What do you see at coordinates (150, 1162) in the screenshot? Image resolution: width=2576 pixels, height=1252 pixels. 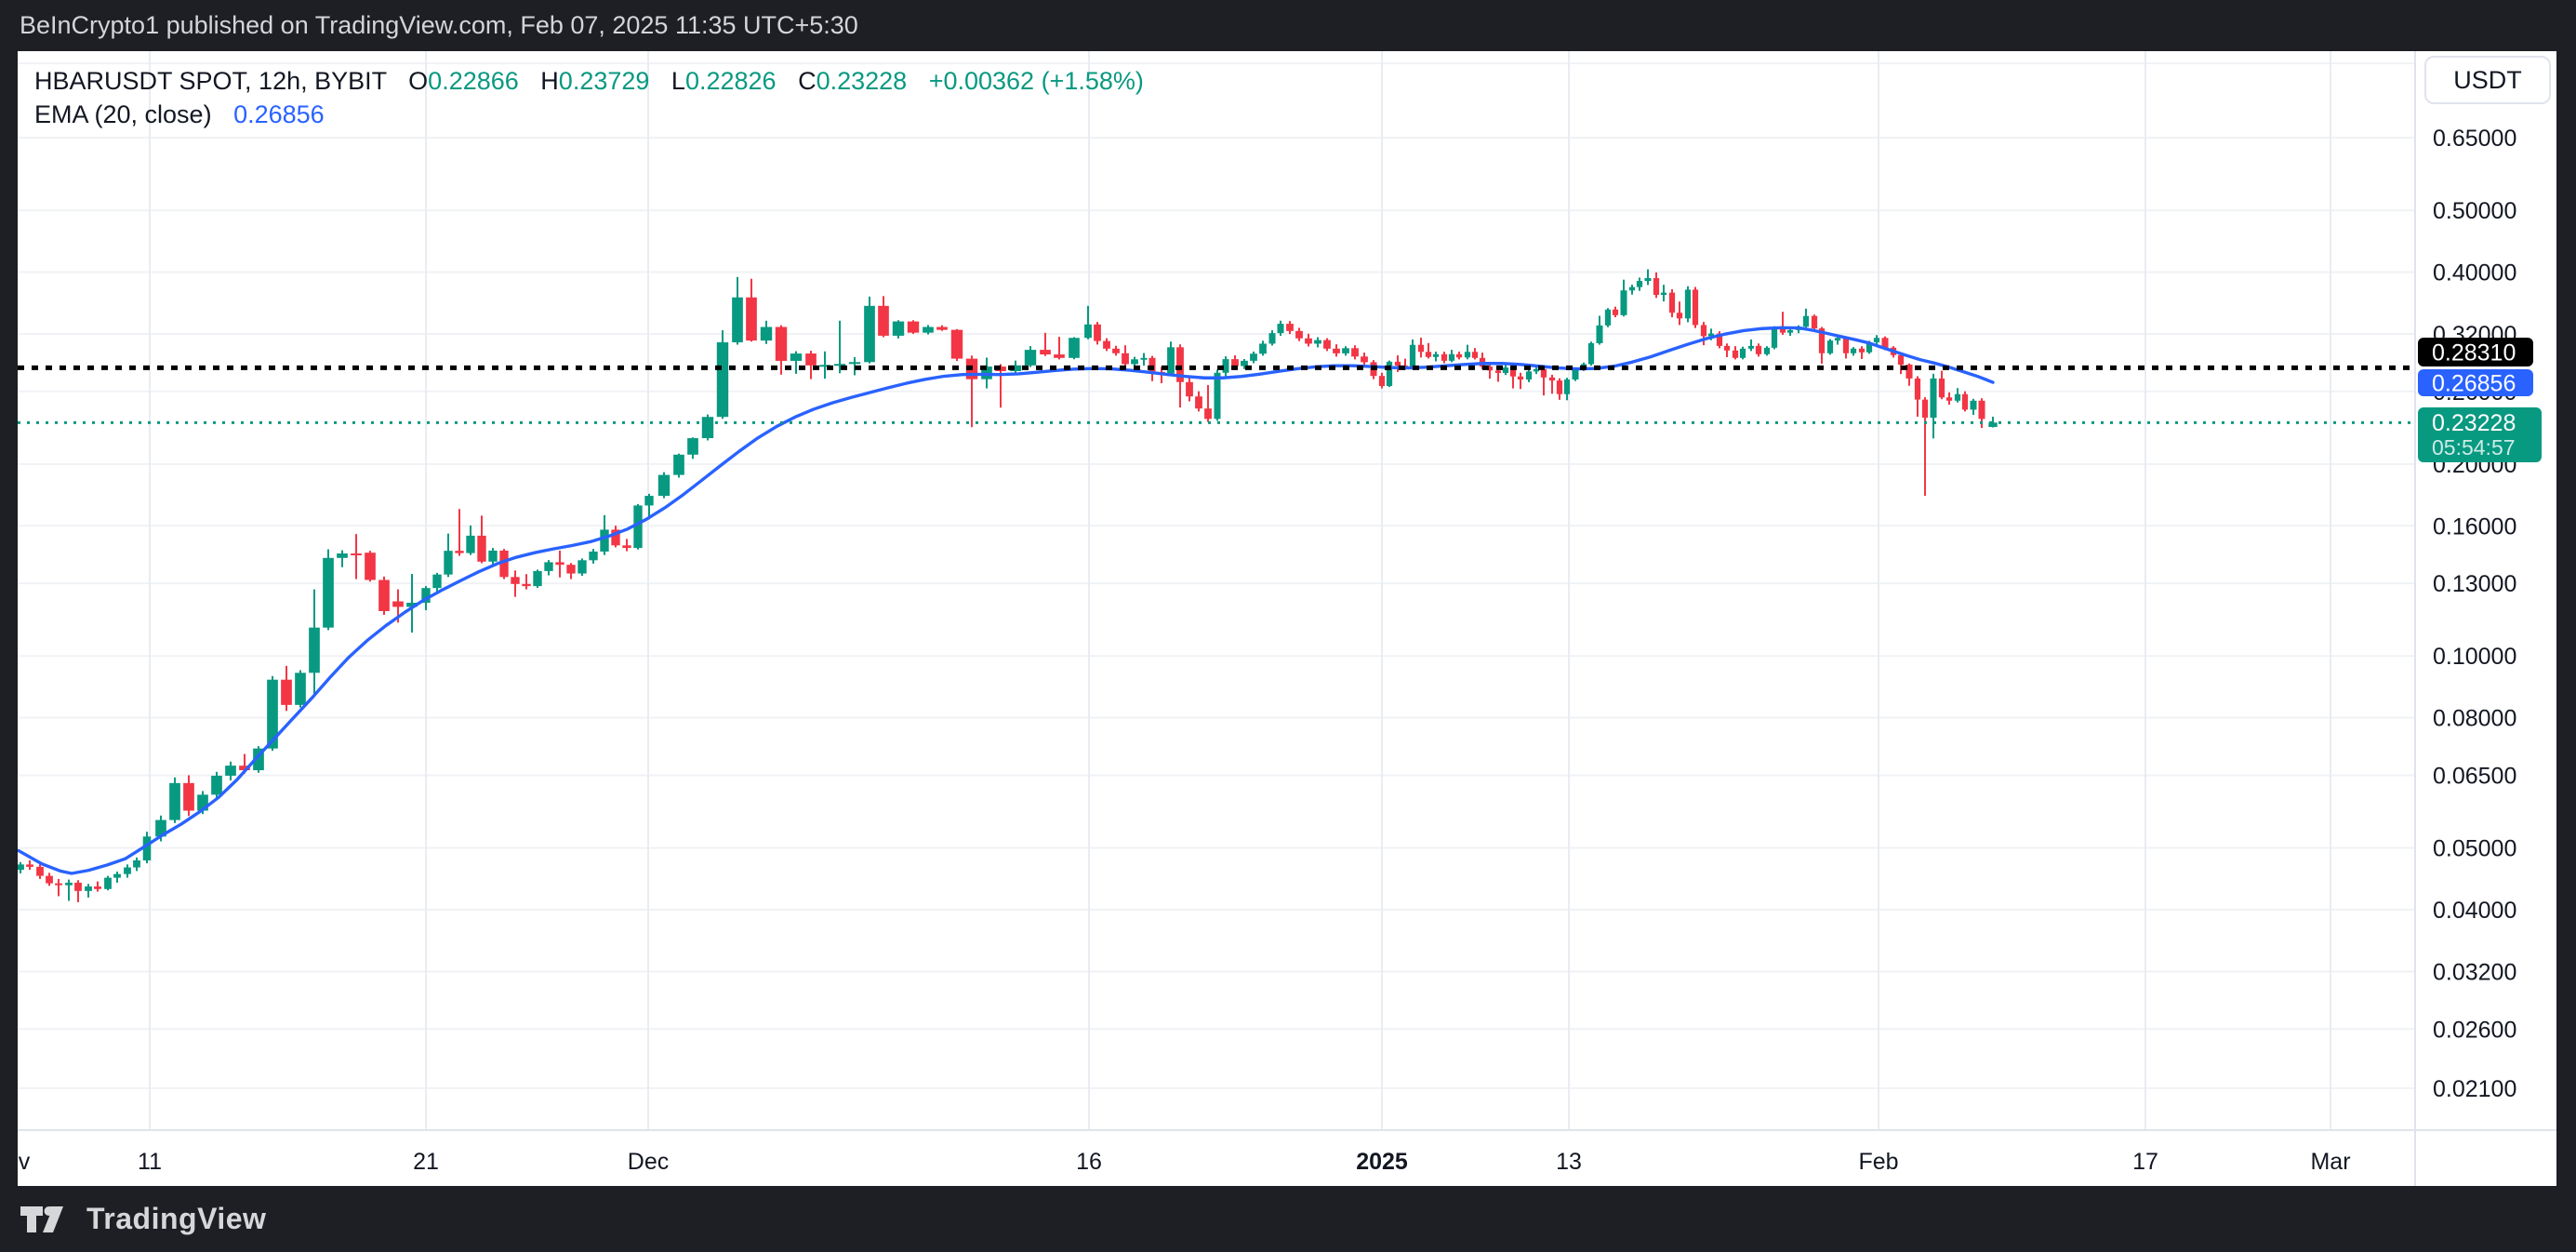 I see `time-axis-label-11: 11` at bounding box center [150, 1162].